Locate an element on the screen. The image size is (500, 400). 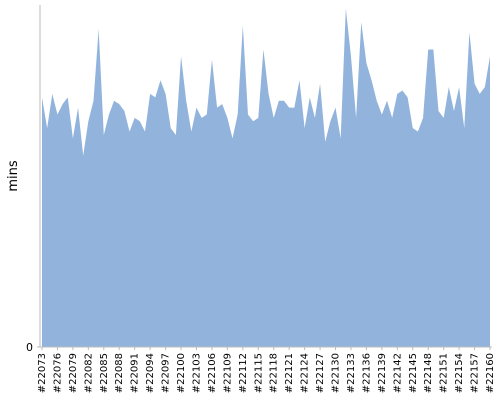
x-tick-label: #22154 is located at coordinates (459, 373).